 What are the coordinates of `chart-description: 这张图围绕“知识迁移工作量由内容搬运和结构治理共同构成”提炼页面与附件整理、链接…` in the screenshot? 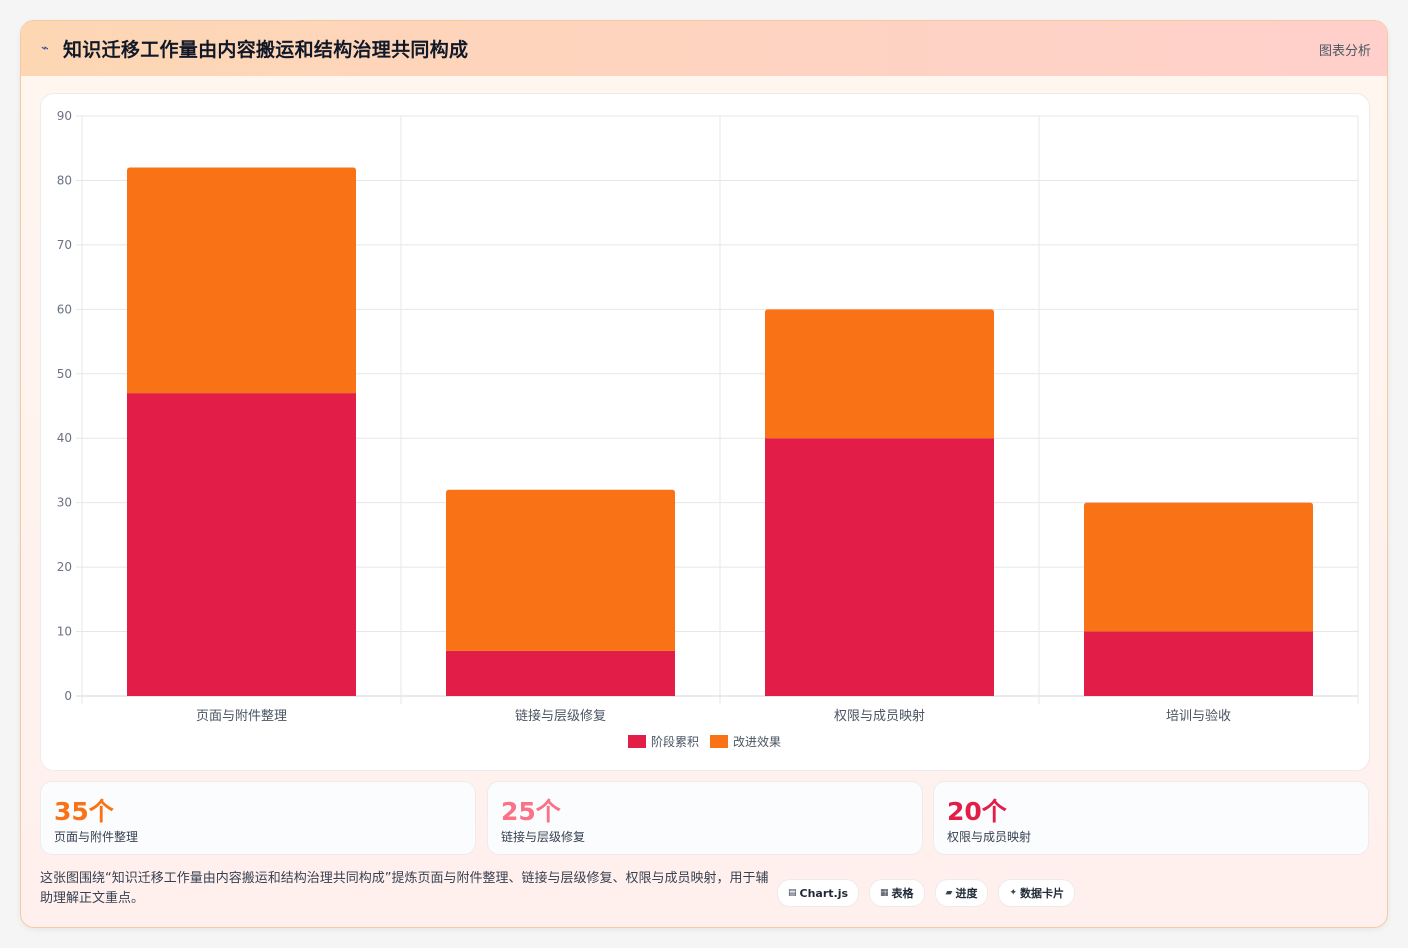 It's located at (404, 888).